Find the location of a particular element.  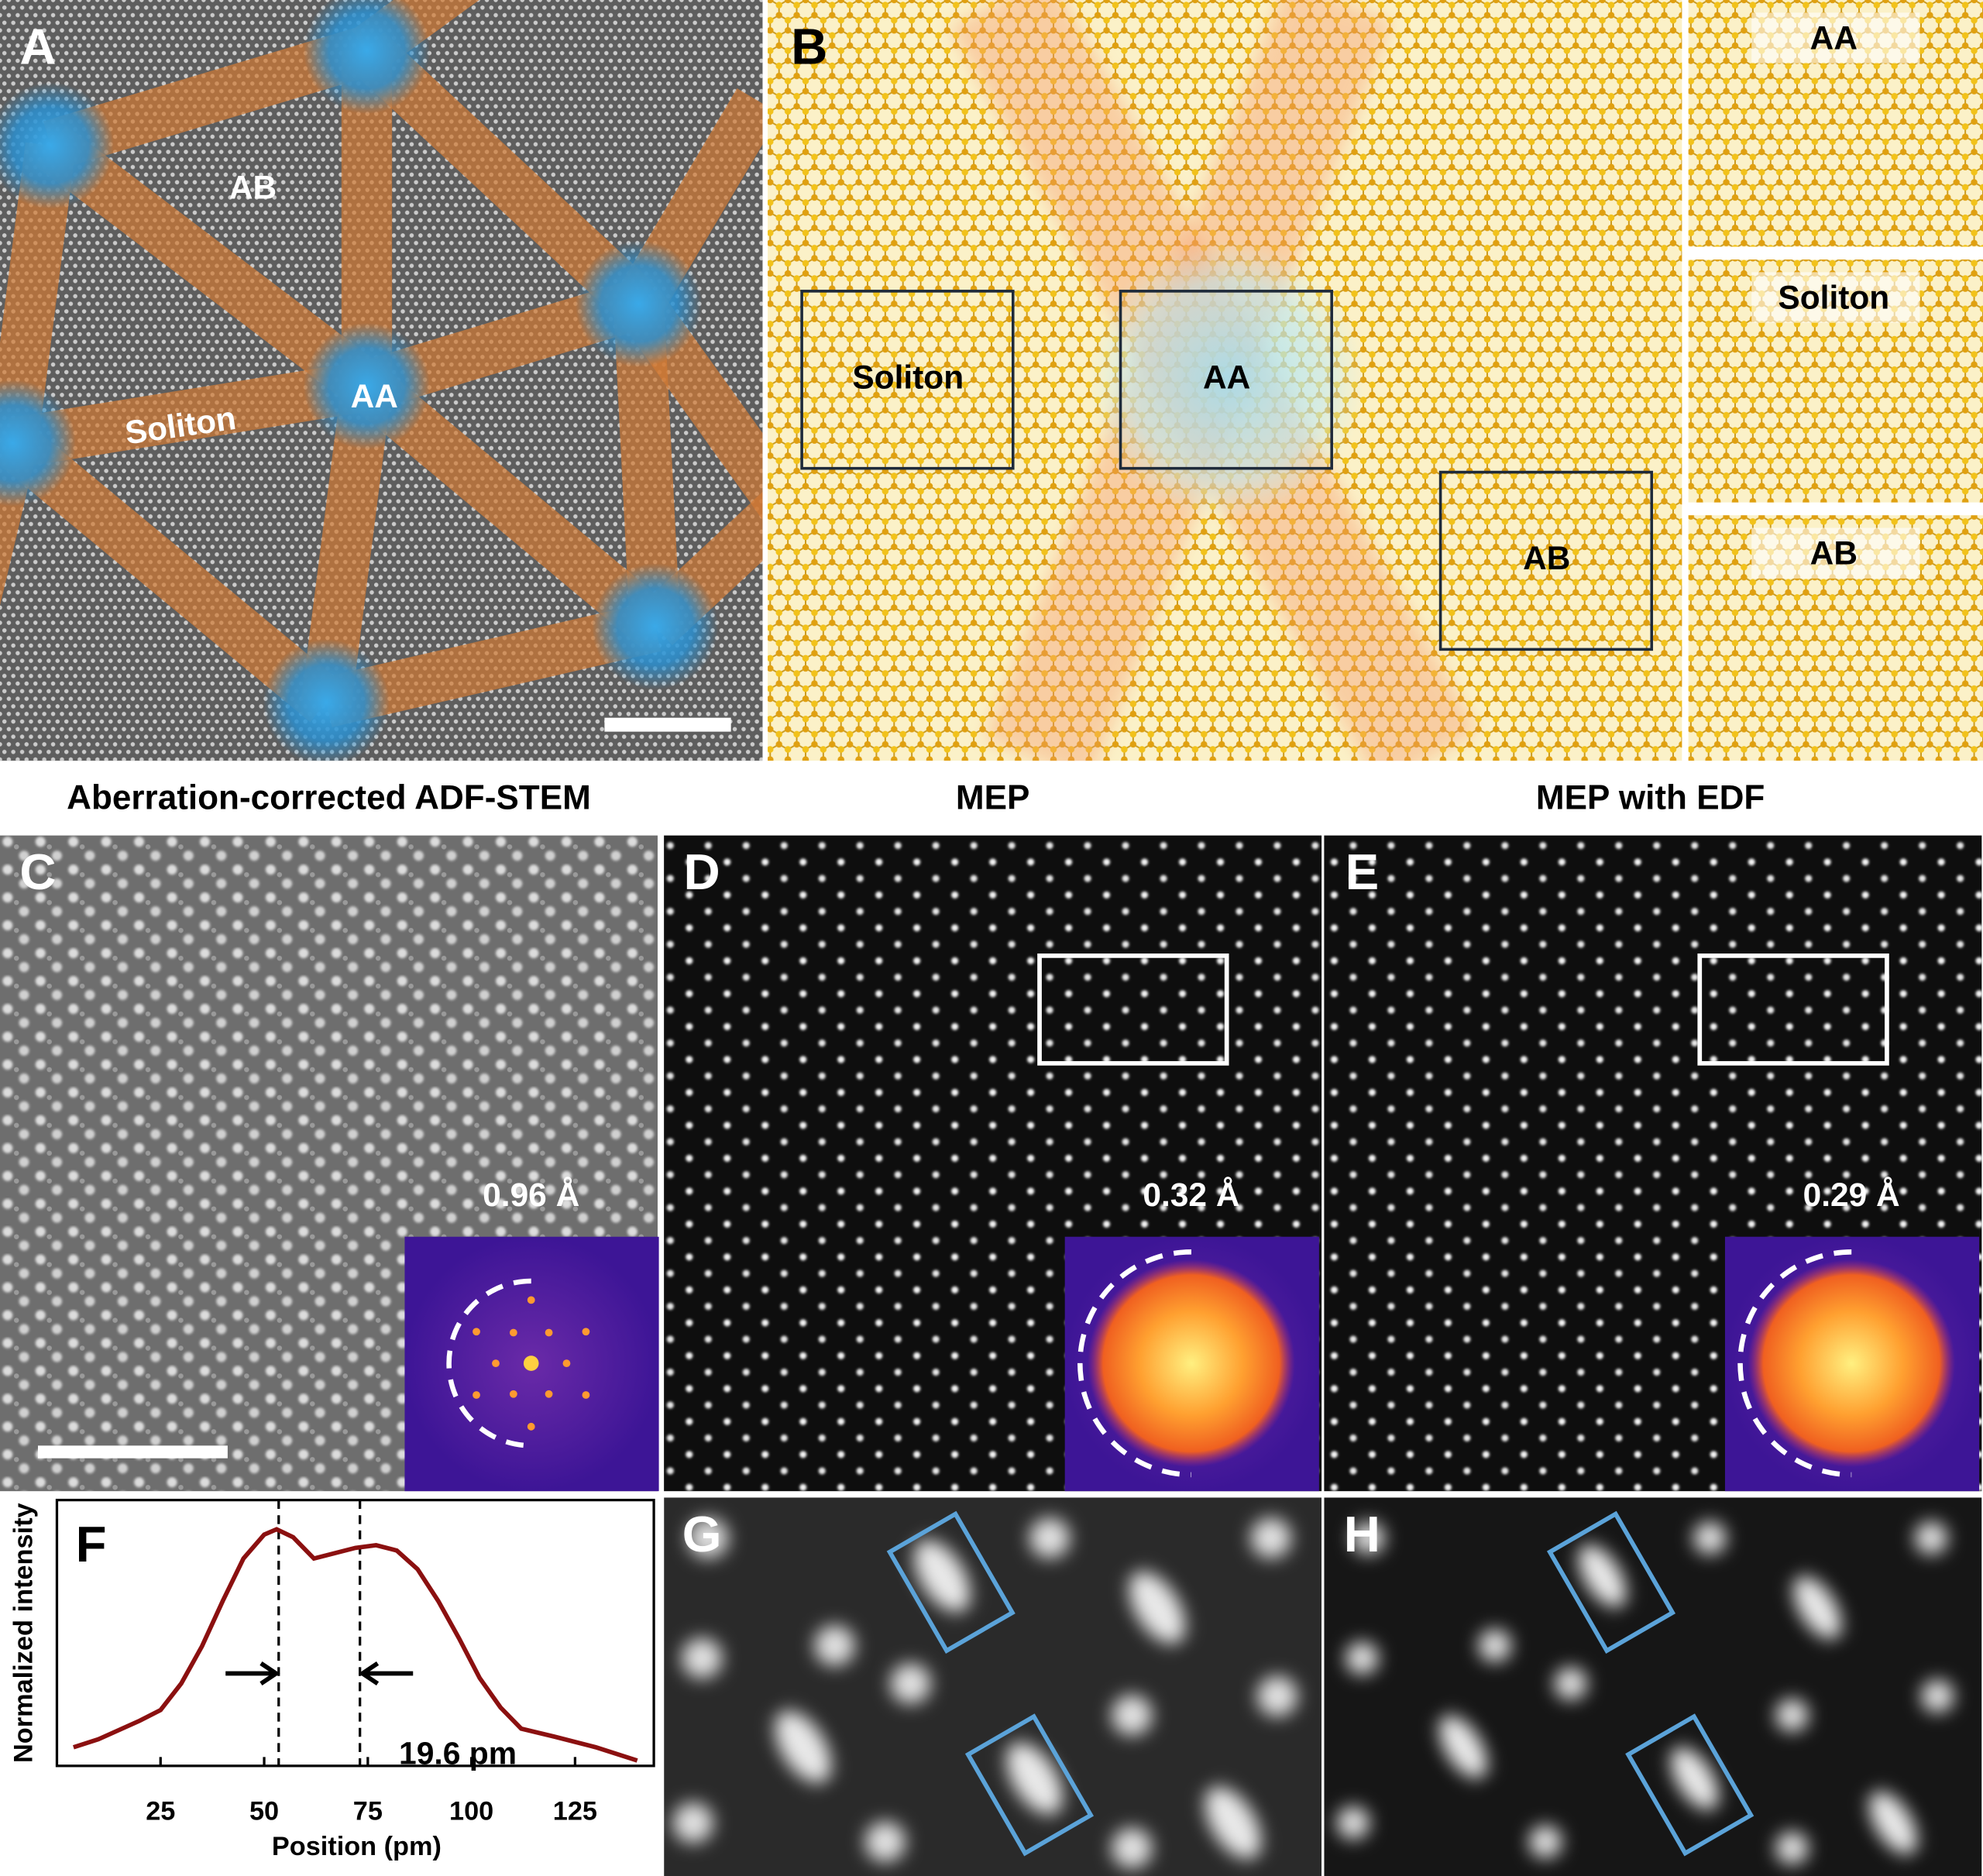

label: 0.96 Å is located at coordinates (531, 1195).